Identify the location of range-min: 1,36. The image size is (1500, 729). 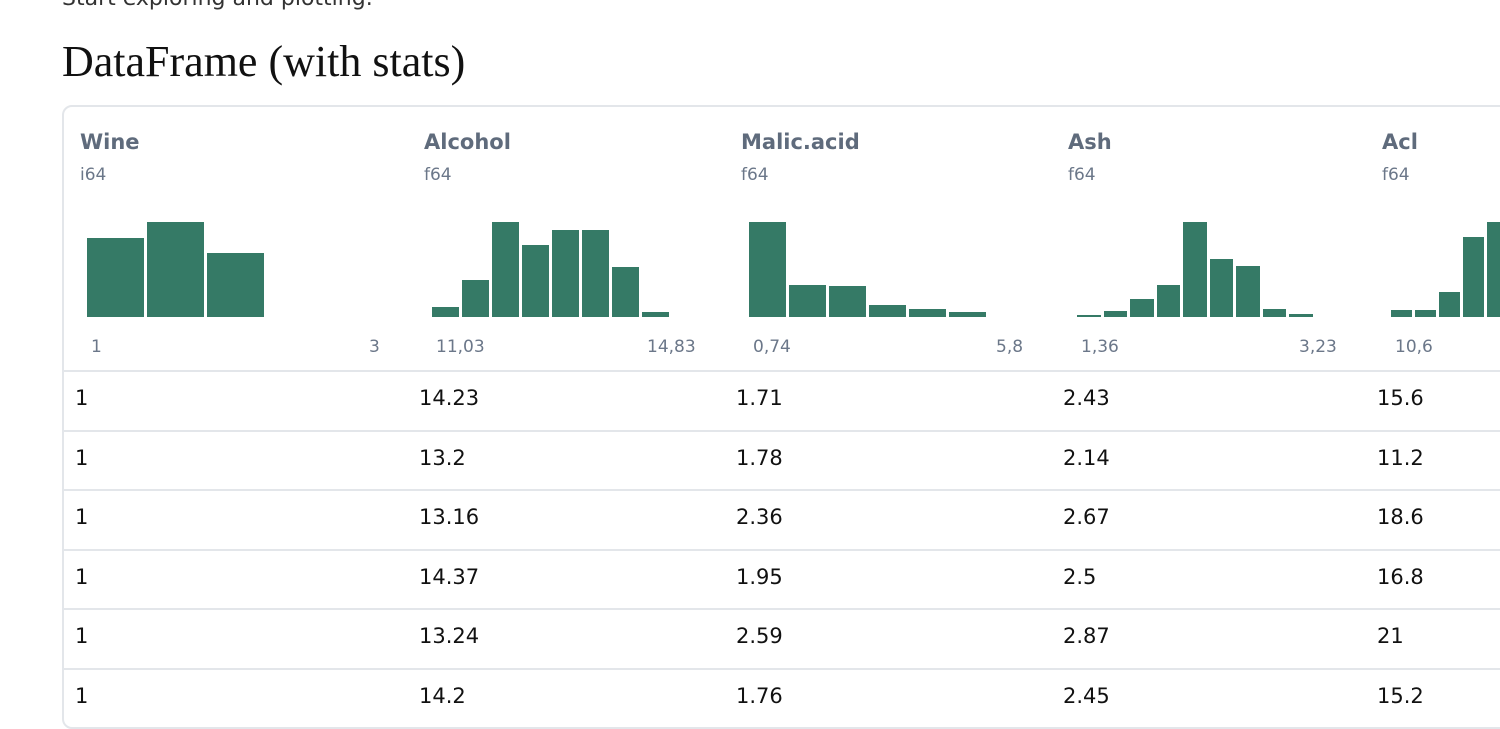
(1100, 347).